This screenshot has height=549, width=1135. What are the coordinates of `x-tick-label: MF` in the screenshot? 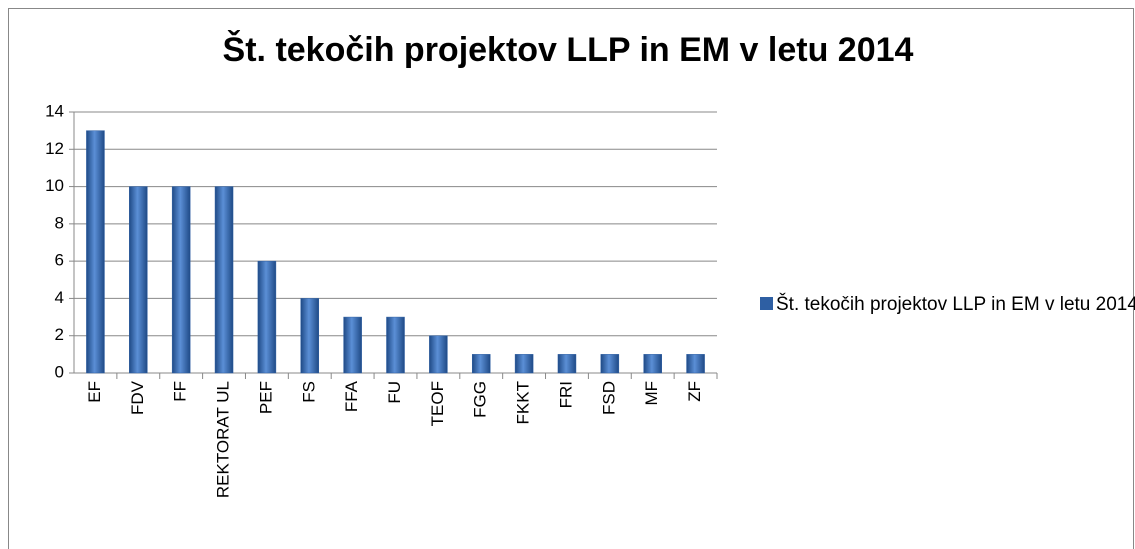 It's located at (651, 393).